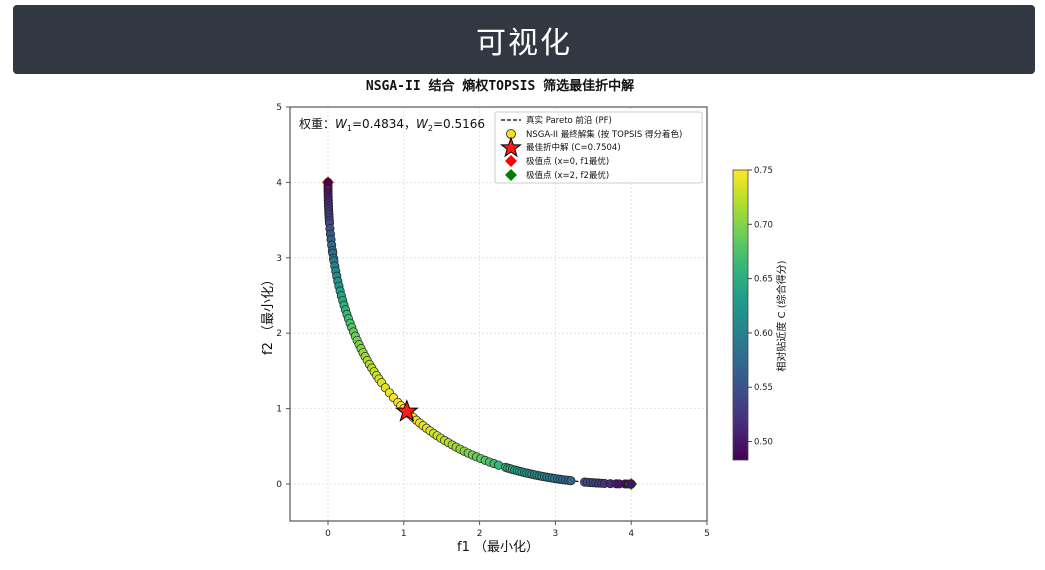 The width and height of the screenshot is (1045, 570). Describe the element at coordinates (268, 314) in the screenshot. I see `y-axis-label: f2 （最小化）` at that location.